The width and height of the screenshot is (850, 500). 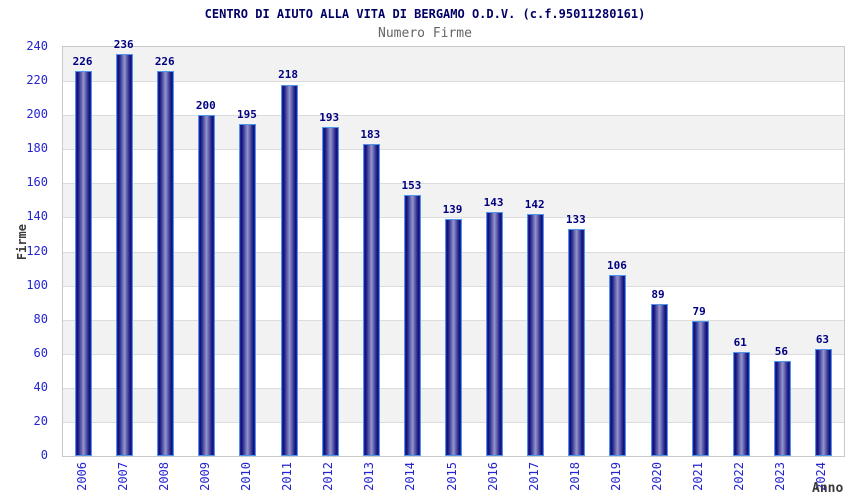 What do you see at coordinates (780, 476) in the screenshot?
I see `x-tick-label: 2023` at bounding box center [780, 476].